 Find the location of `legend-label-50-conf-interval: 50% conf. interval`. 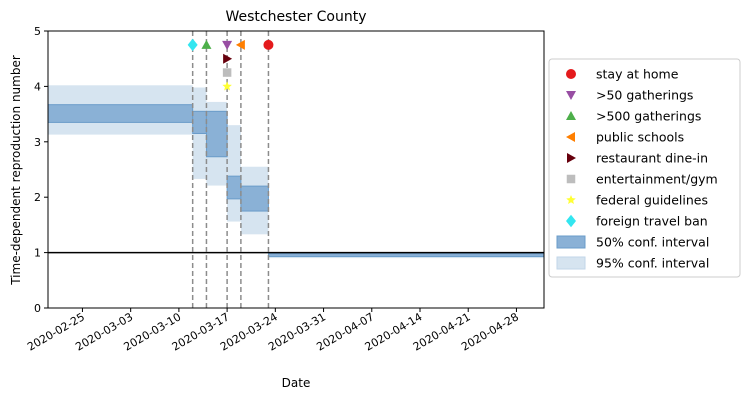

legend-label-50-conf-interval: 50% conf. interval is located at coordinates (652, 242).